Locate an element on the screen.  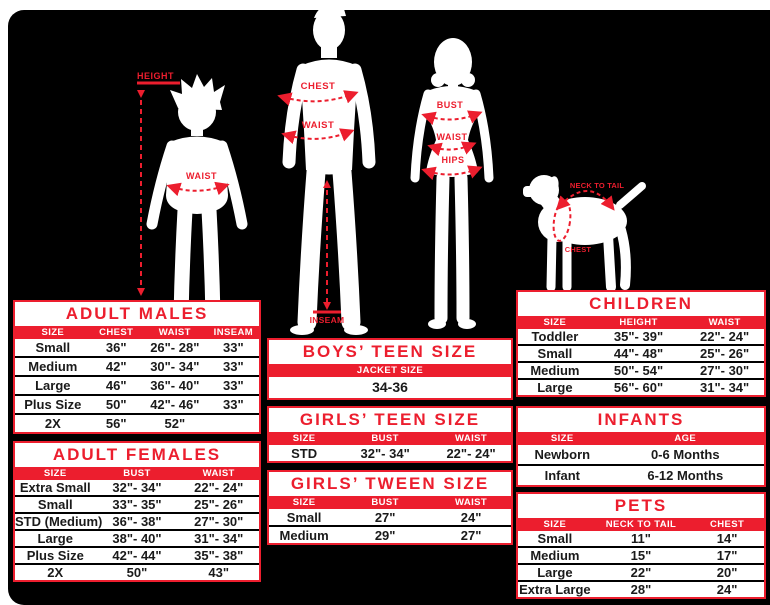
table-cell: 43" is located at coordinates (219, 572).